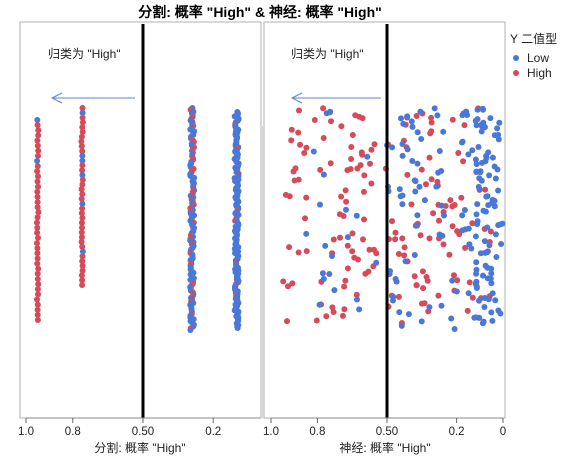  What do you see at coordinates (516, 72) in the screenshot?
I see `legend-swatch-high` at bounding box center [516, 72].